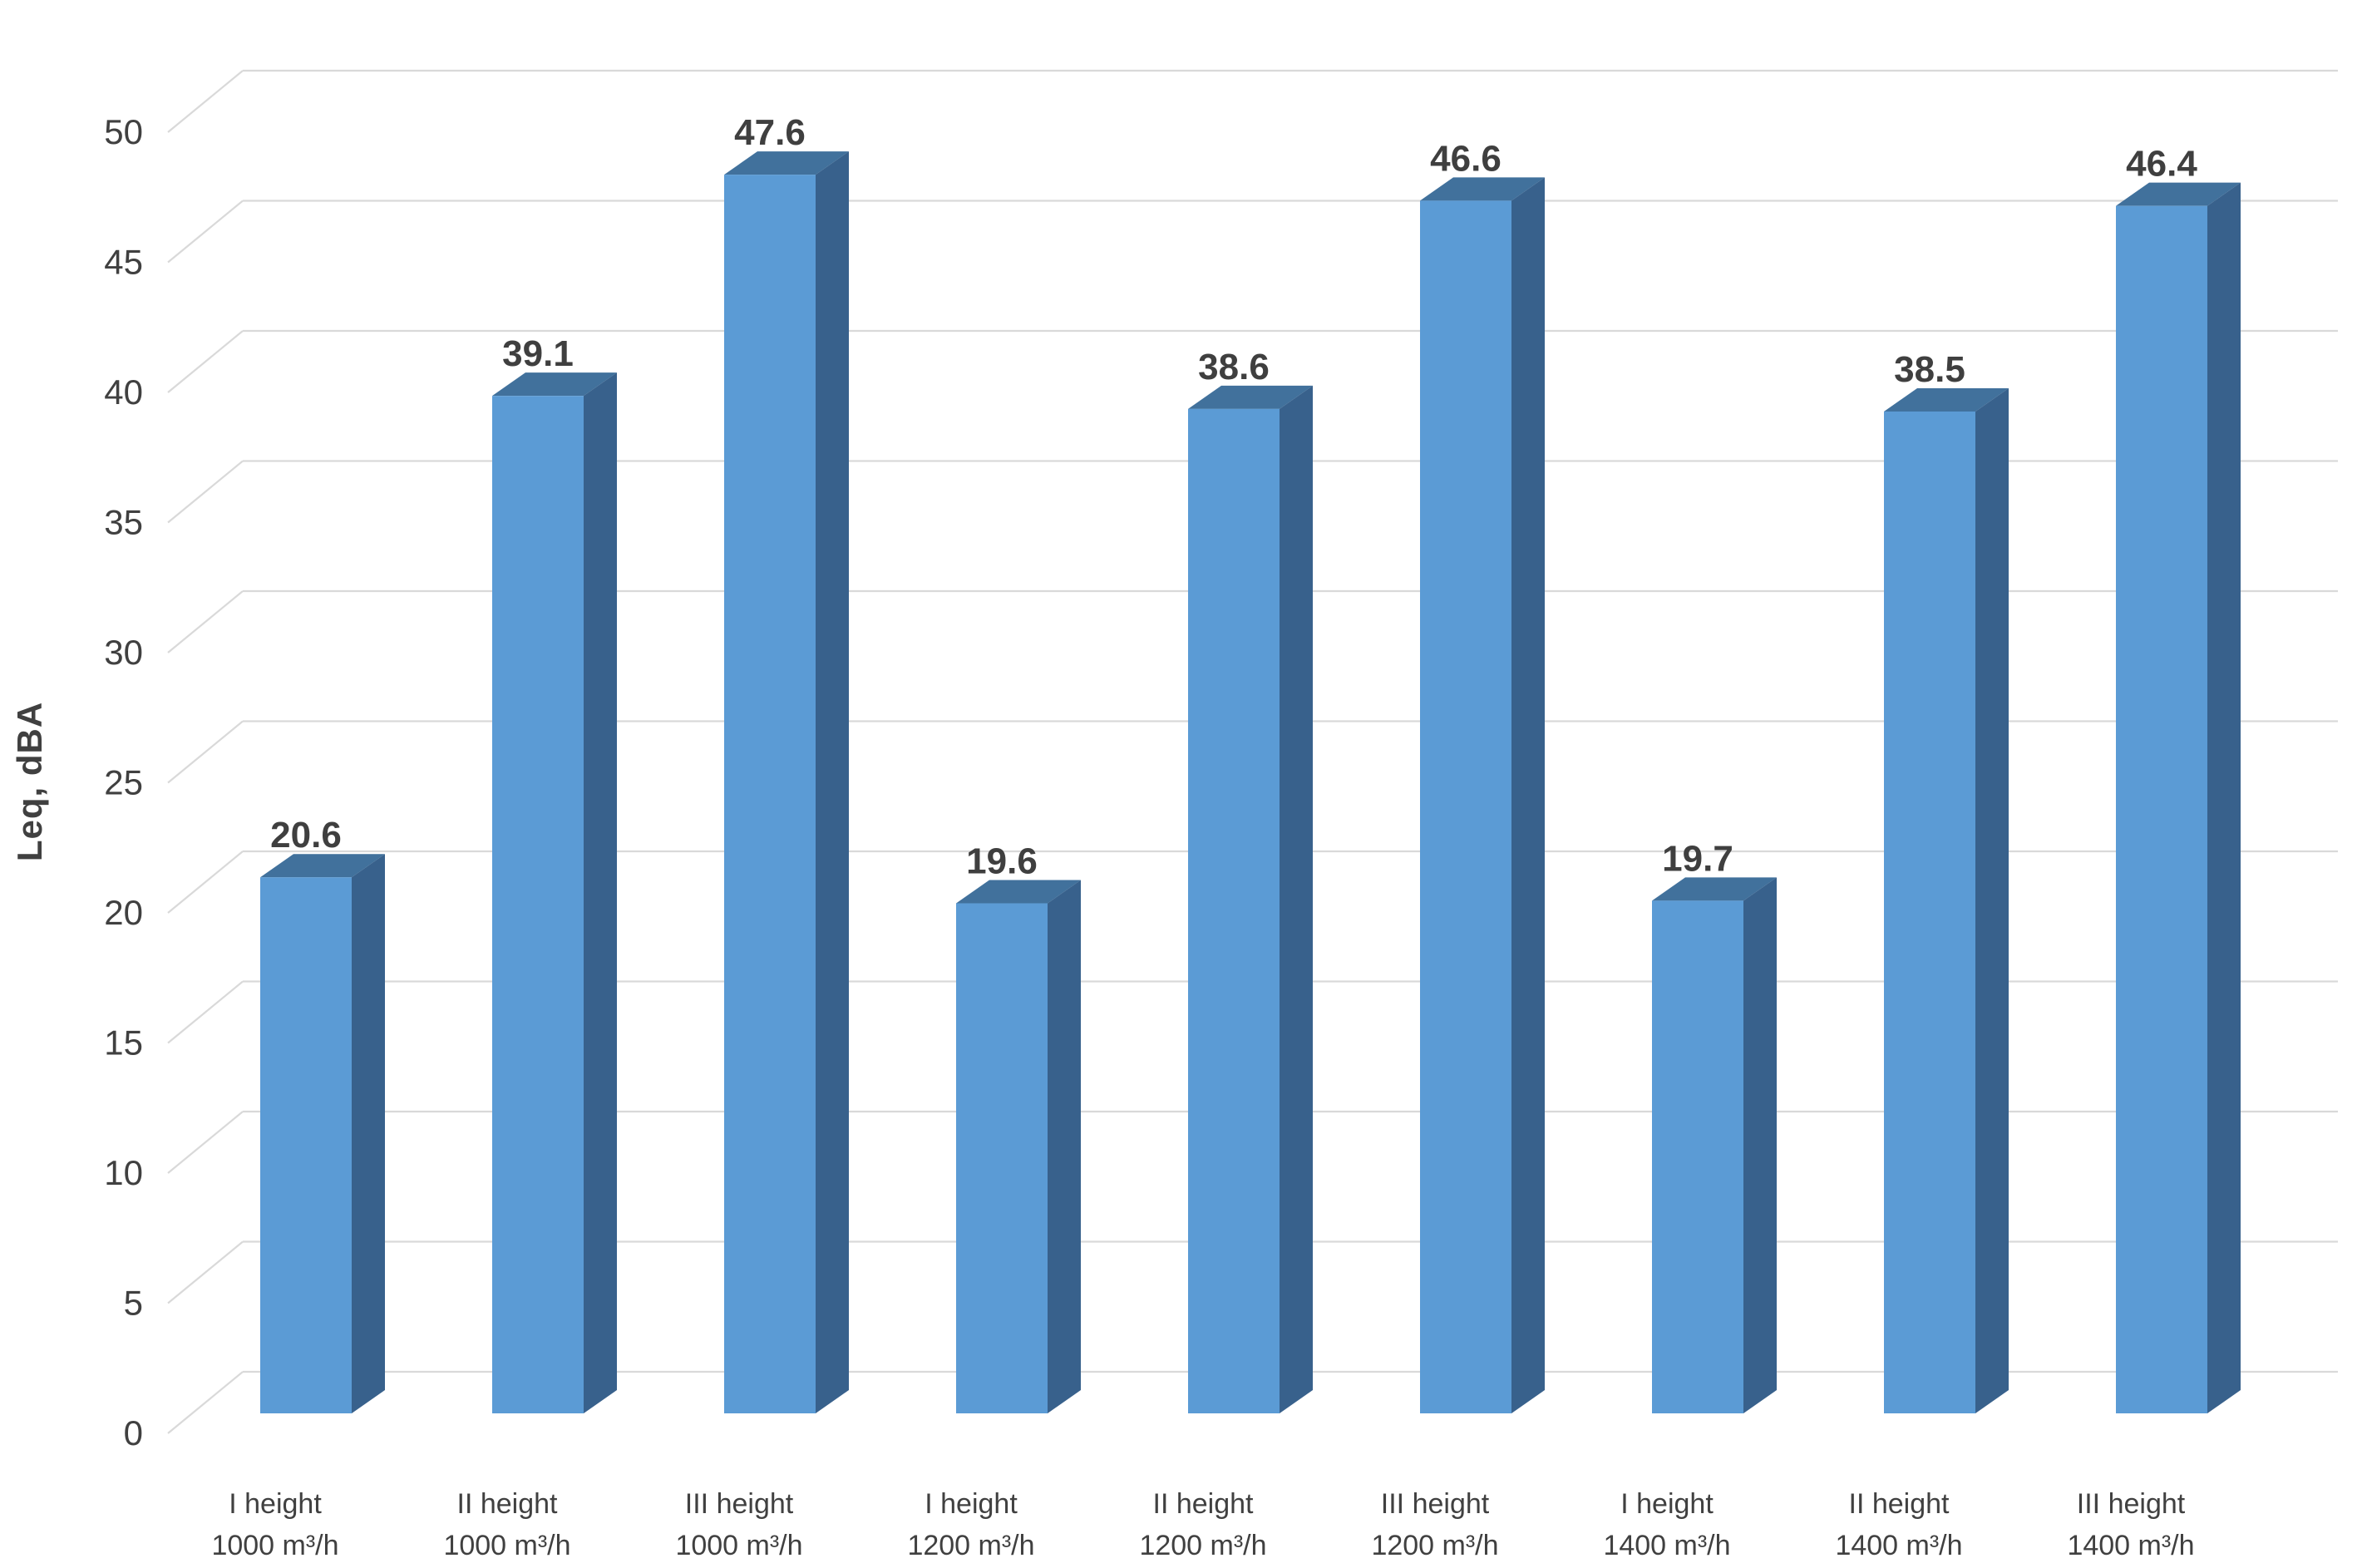 Image resolution: width=2362 pixels, height=1568 pixels. What do you see at coordinates (123, 262) in the screenshot?
I see `y-tick-label: 45` at bounding box center [123, 262].